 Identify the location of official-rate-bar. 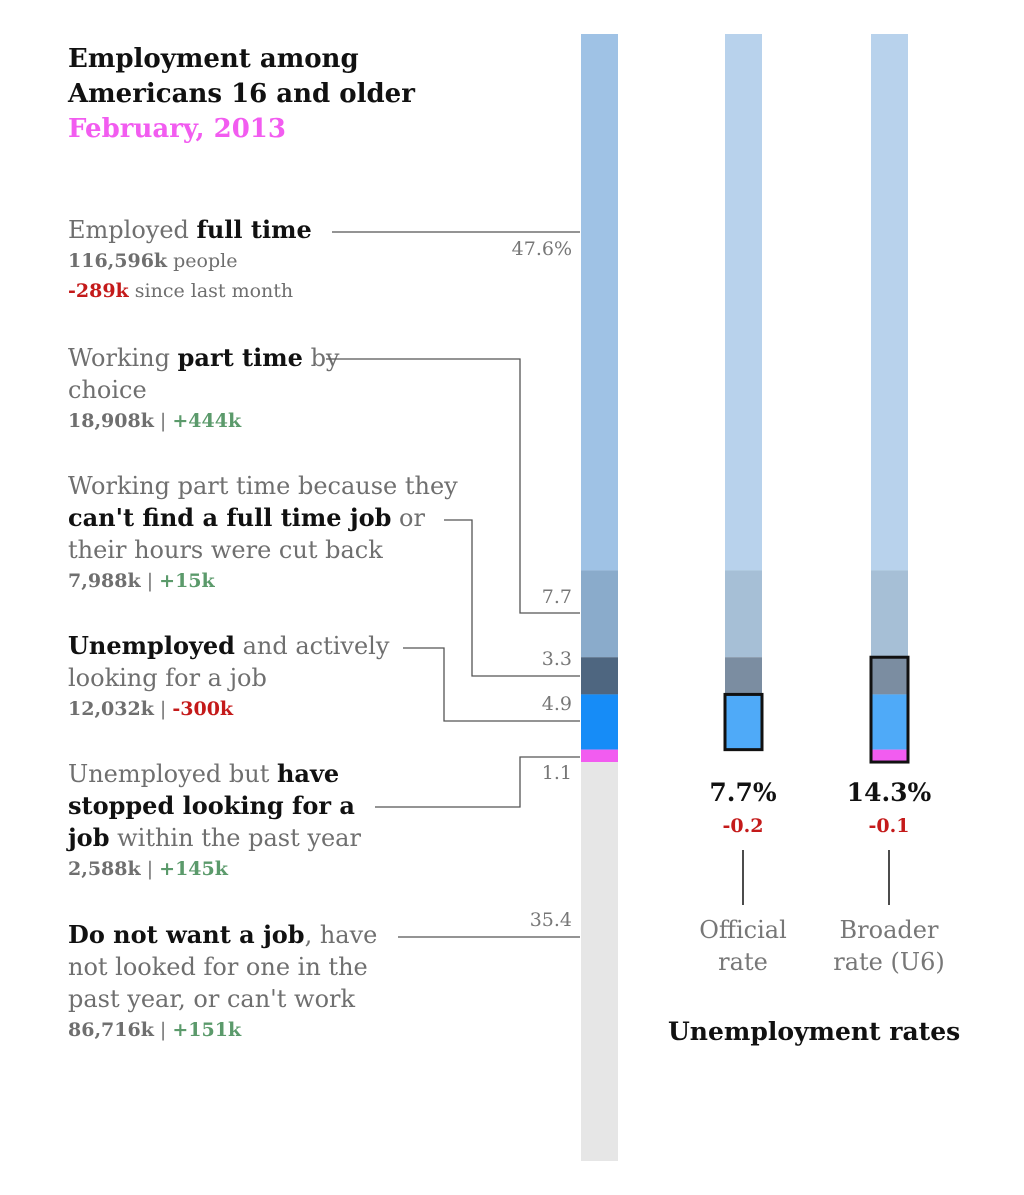
(743, 399).